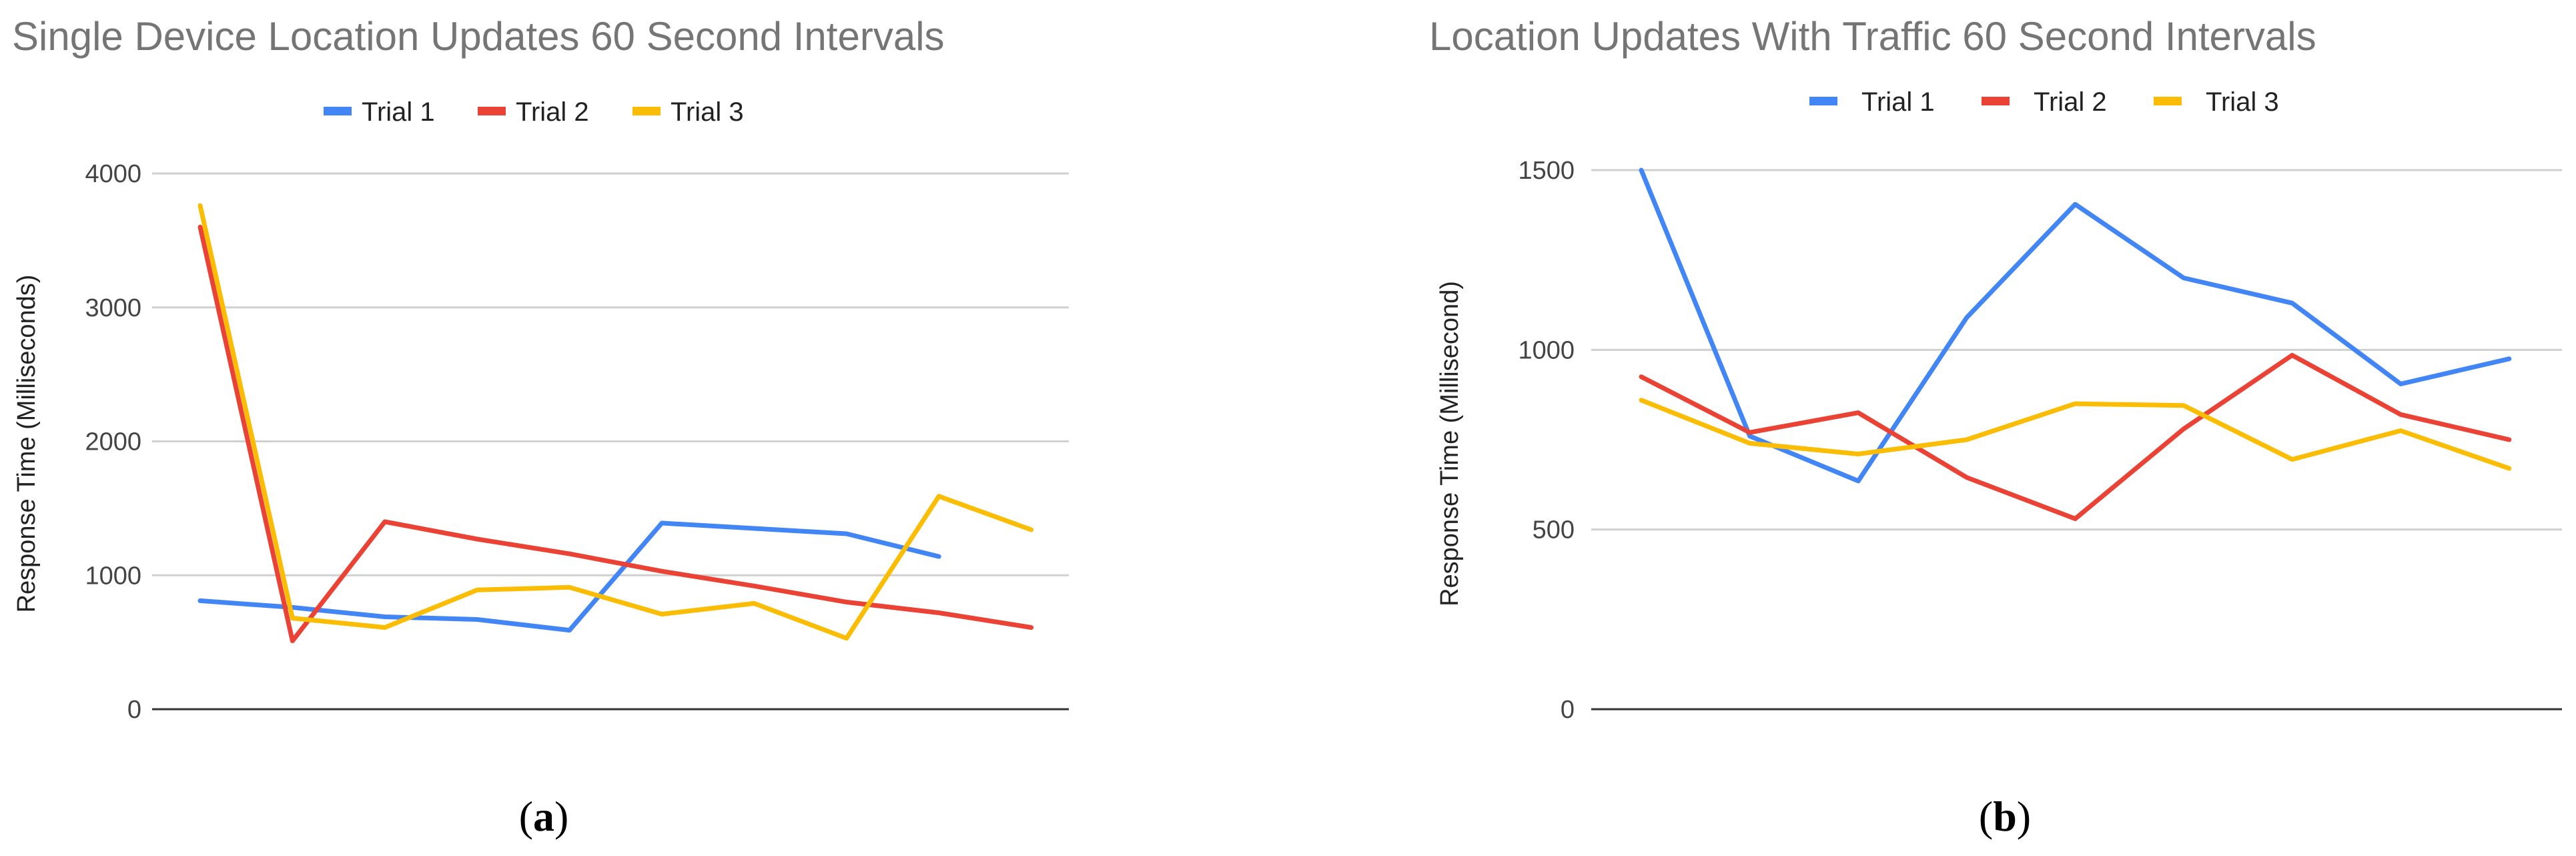 The height and width of the screenshot is (856, 2576). I want to click on panel-label-b: (b), so click(2005, 816).